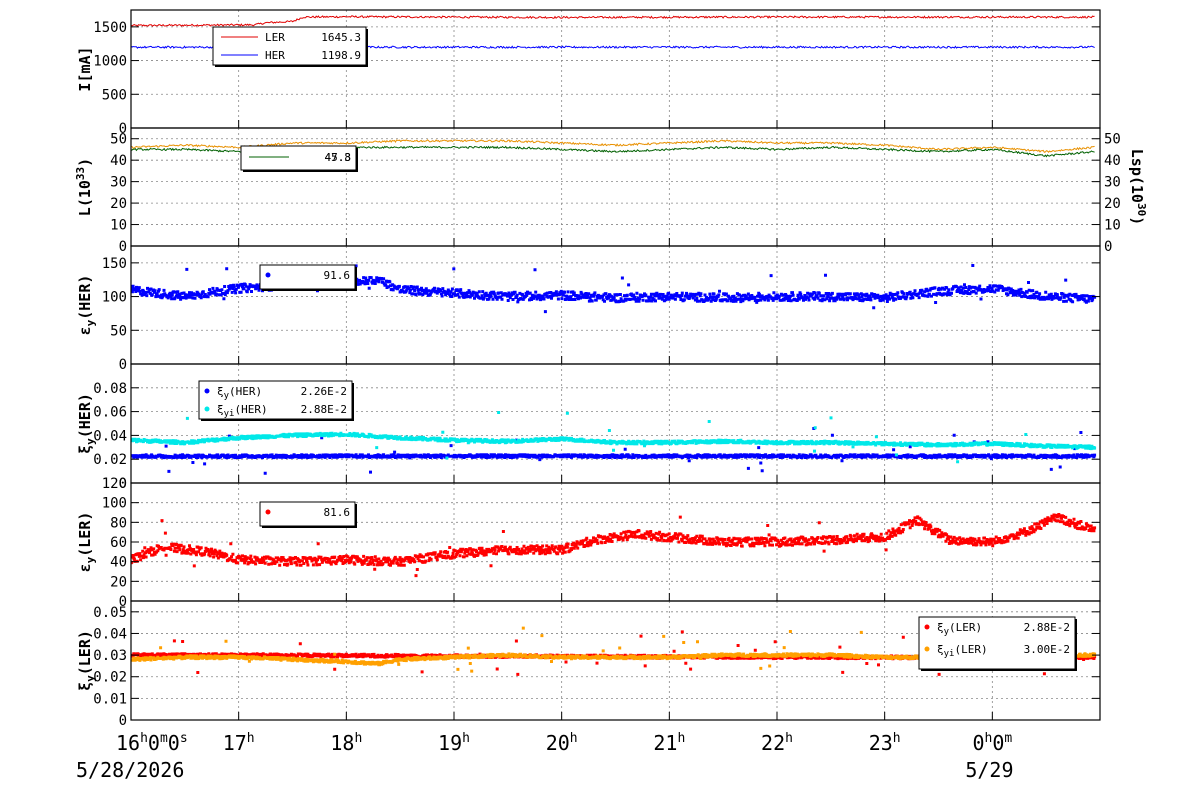  Describe the element at coordinates (114, 264) in the screenshot. I see `y-tick-label: 150` at that location.